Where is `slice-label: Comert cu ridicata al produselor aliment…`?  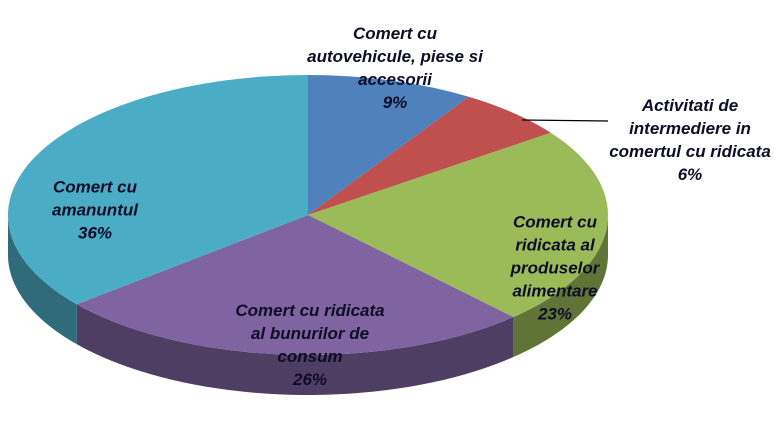
slice-label: Comert cu ridicata al produselor aliment… is located at coordinates (555, 268).